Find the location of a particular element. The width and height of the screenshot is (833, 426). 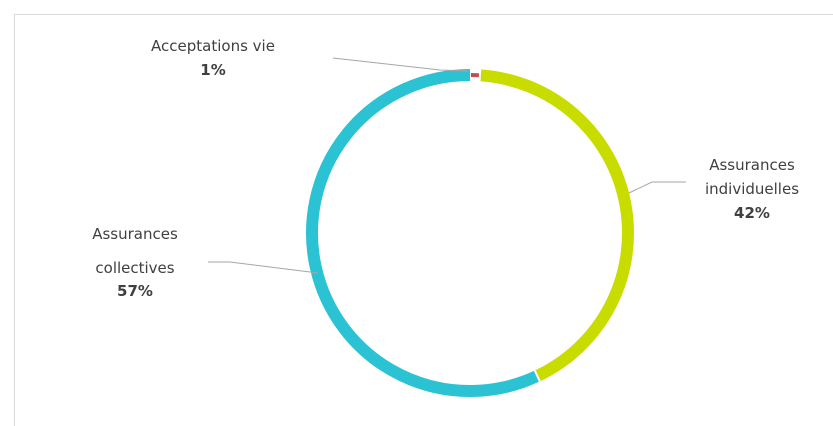

label-collectives-name-line1: Assurances is located at coordinates (135, 234).